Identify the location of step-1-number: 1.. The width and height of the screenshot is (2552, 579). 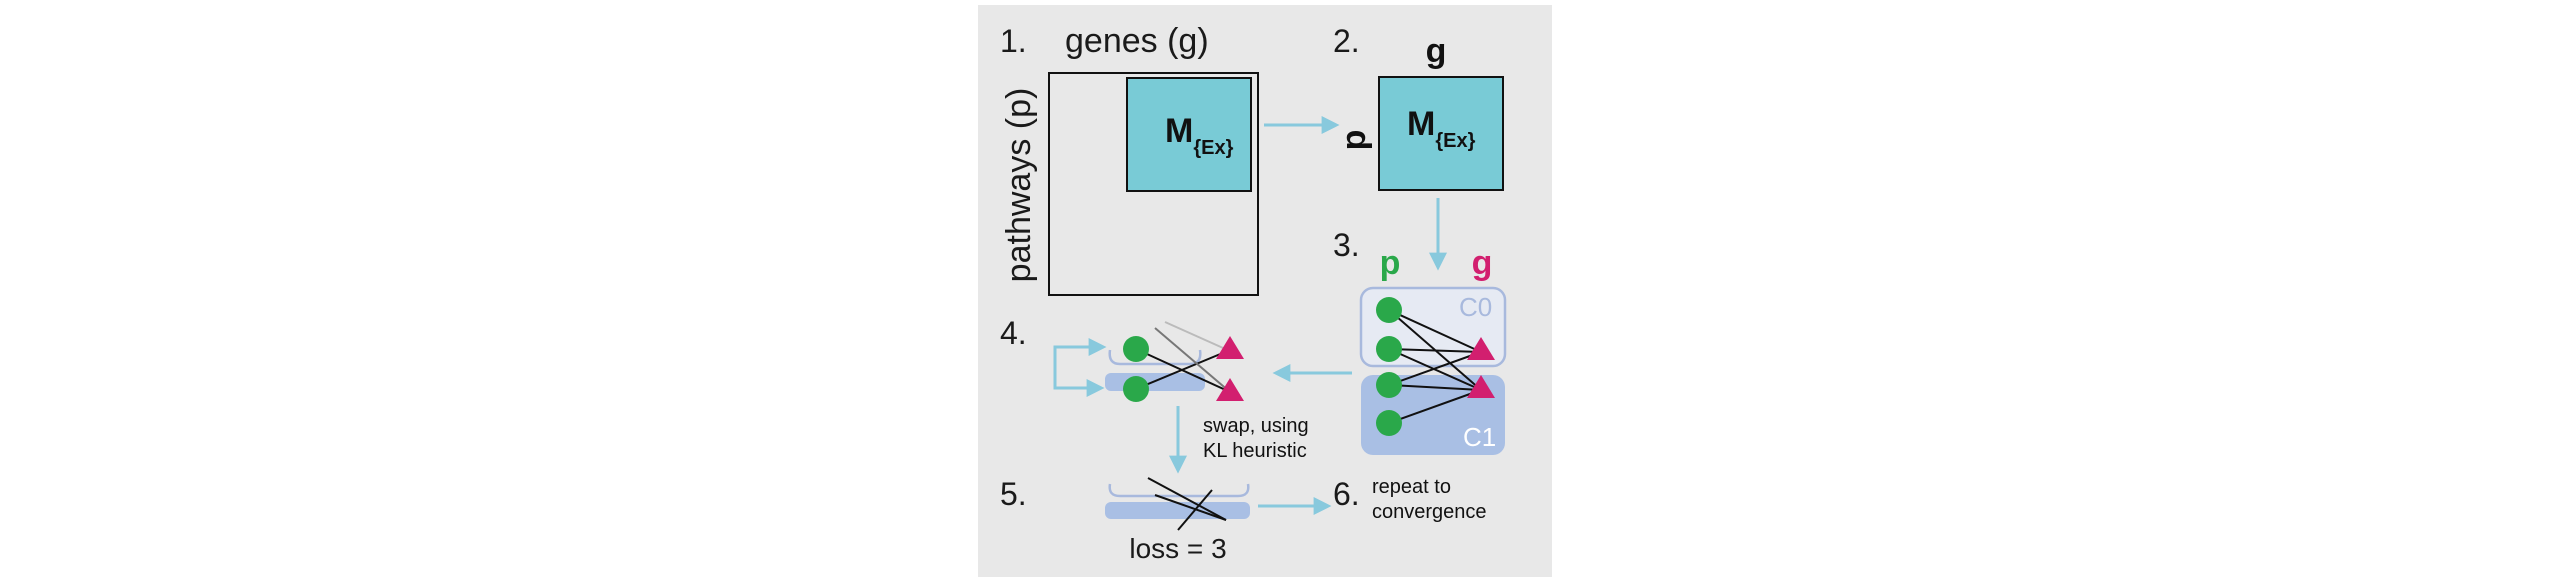
(1013, 41).